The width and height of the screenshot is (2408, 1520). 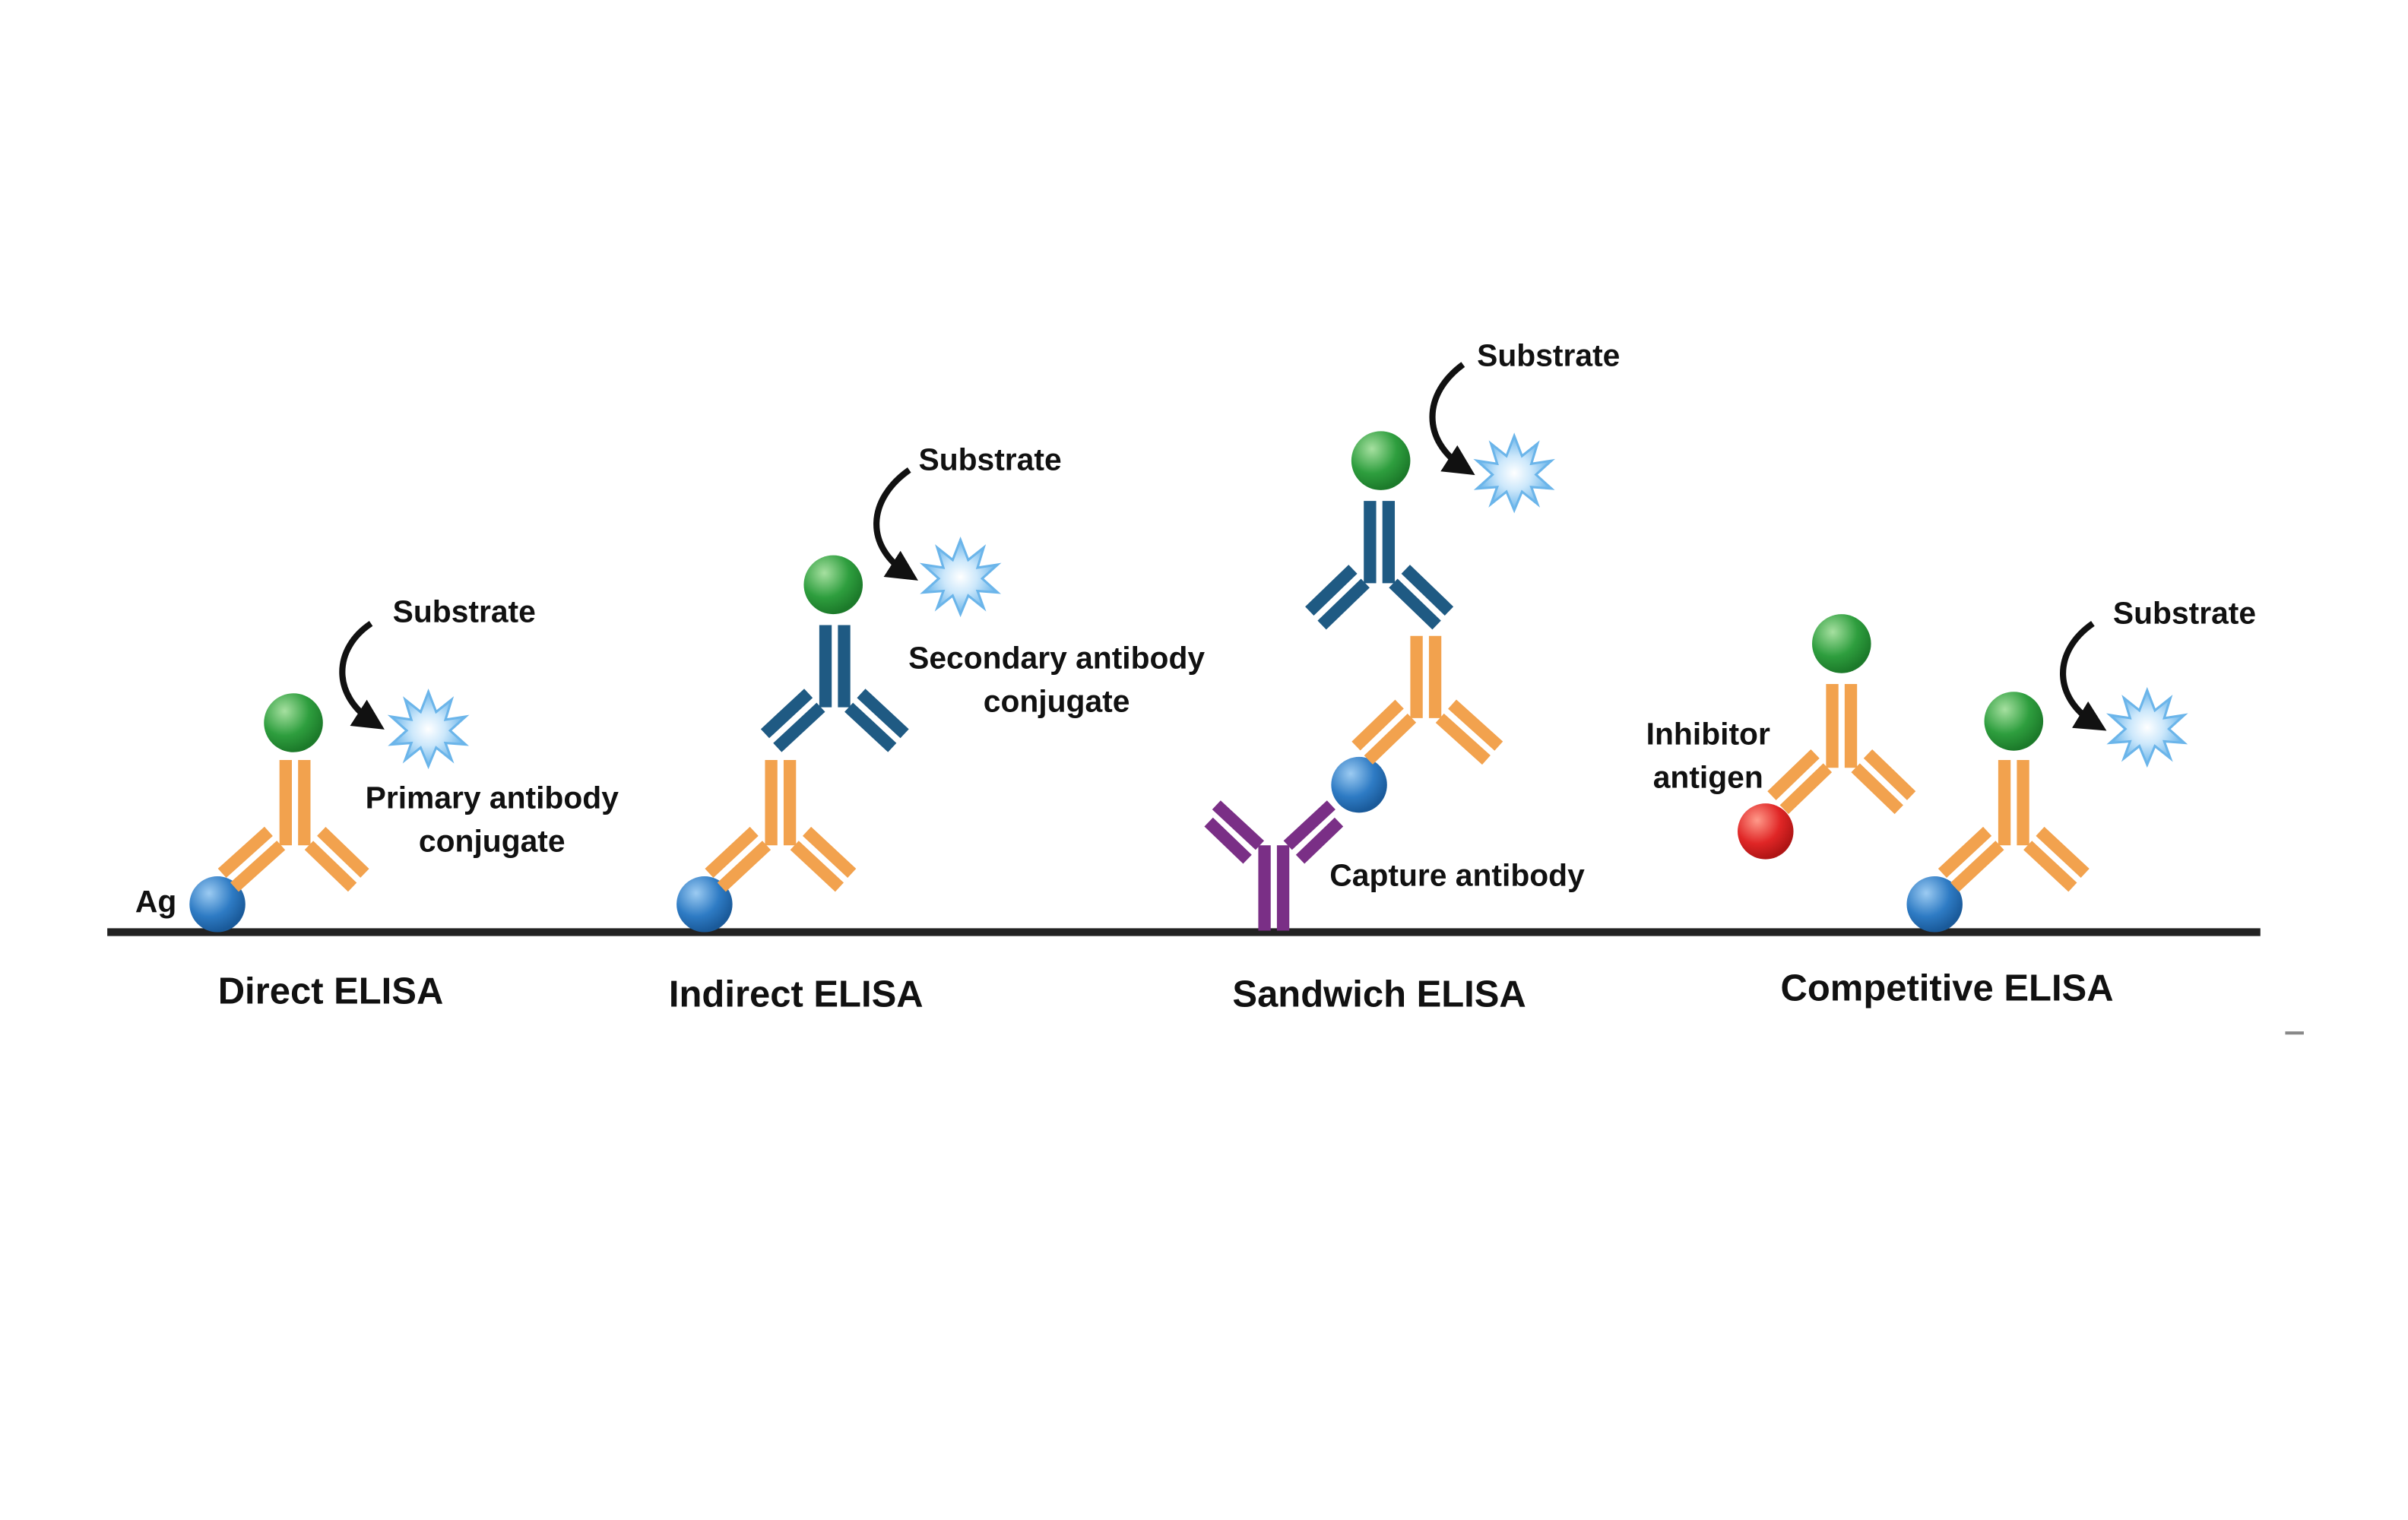 I want to click on antigen-ag, so click(x=217, y=905).